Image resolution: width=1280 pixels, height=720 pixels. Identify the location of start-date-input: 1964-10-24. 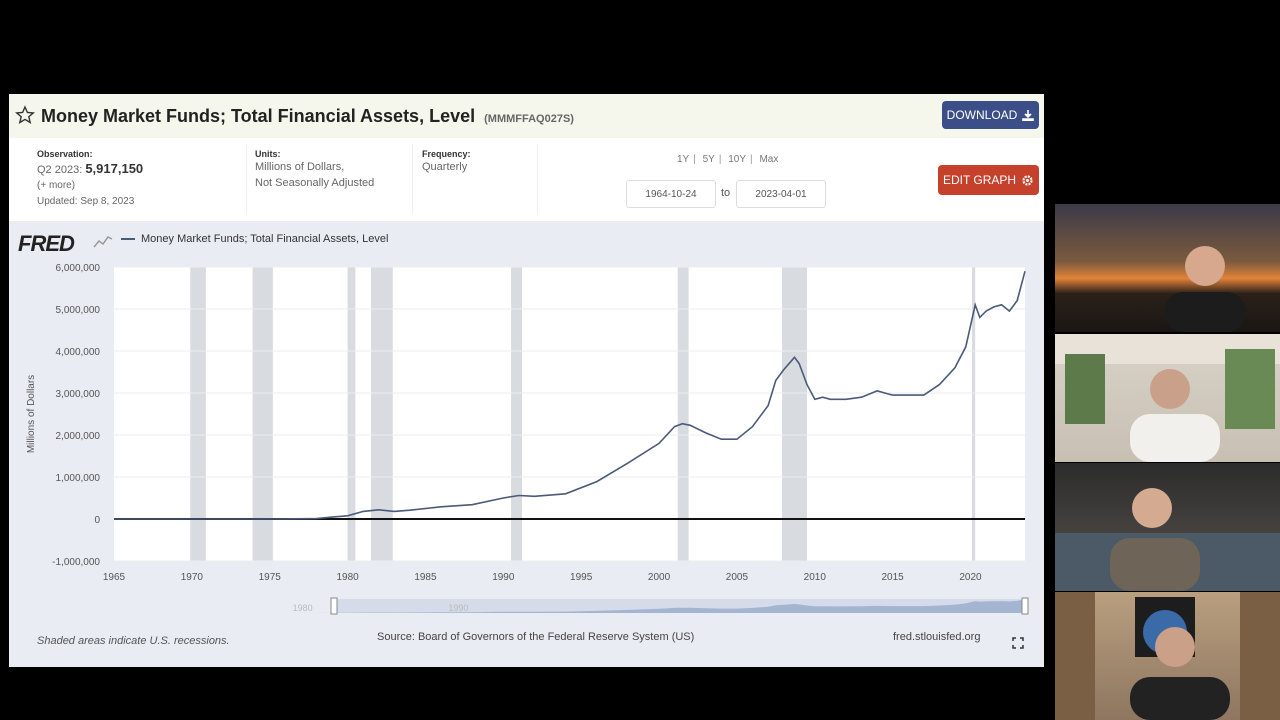
(671, 194).